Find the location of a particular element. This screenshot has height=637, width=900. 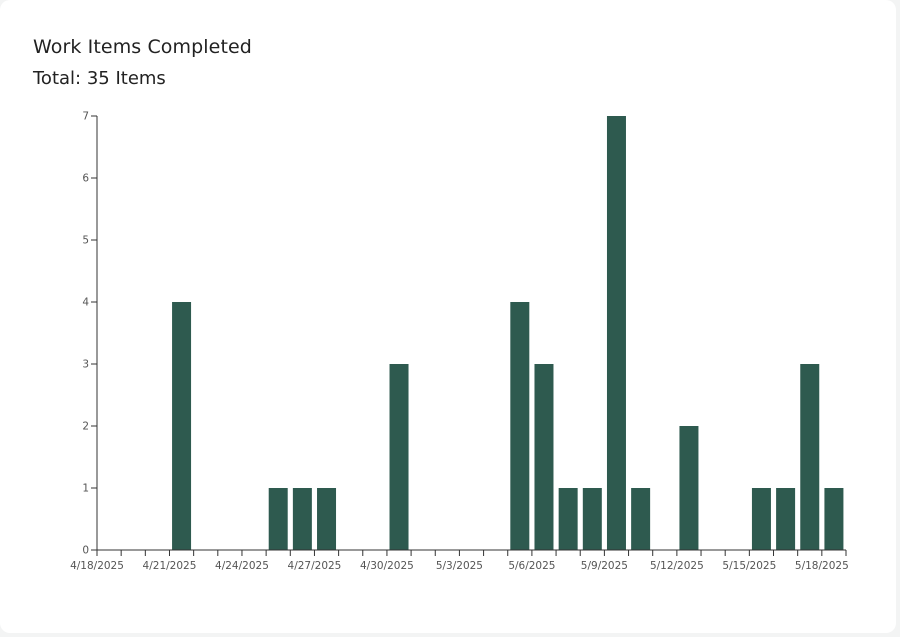

bar-5-9-2025 is located at coordinates (616, 333).